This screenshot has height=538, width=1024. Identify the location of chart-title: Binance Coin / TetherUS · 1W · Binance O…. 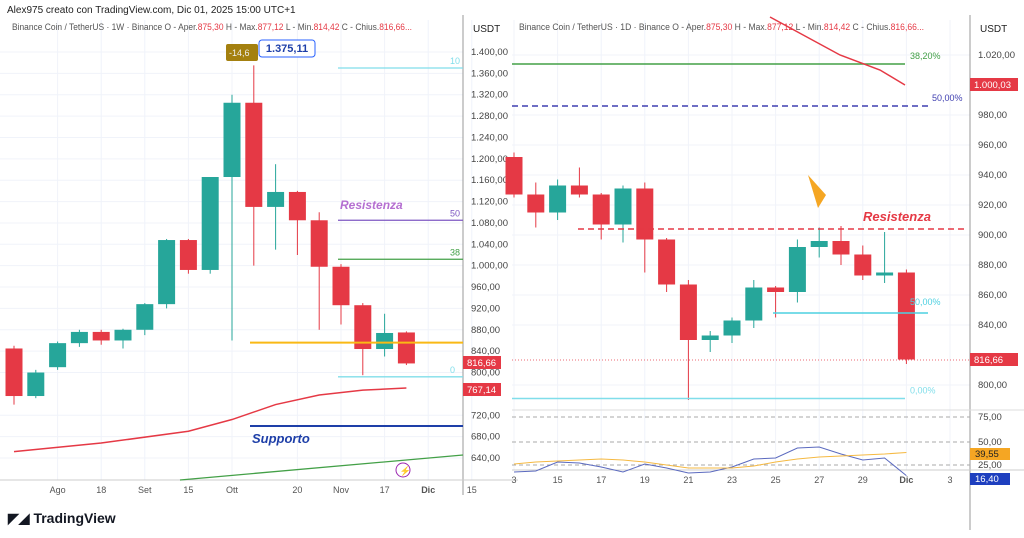
(212, 27).